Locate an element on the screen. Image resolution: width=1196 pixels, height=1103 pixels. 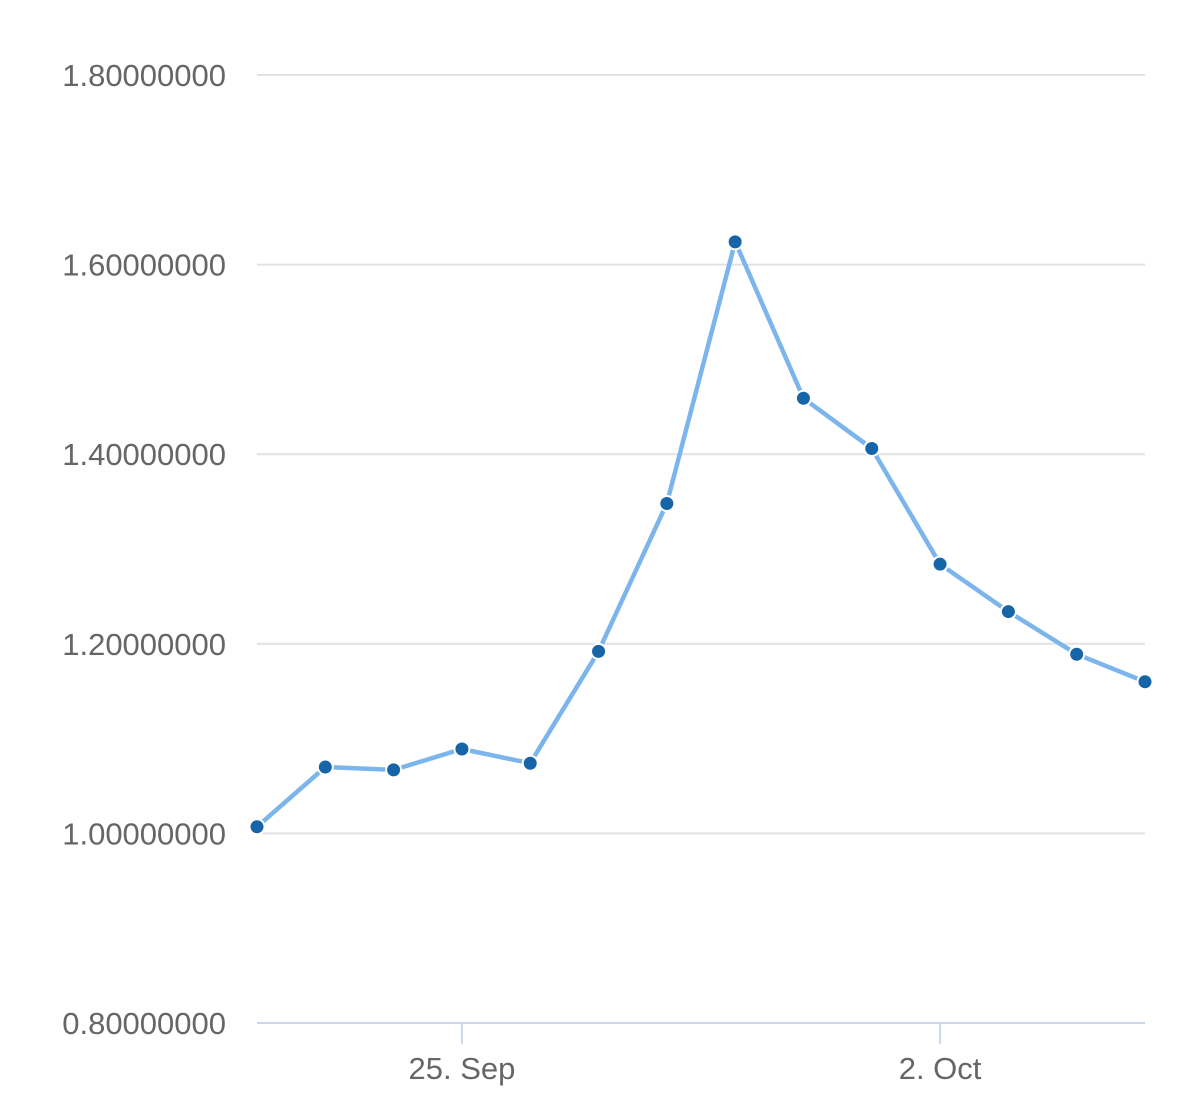
y-tick-label: 0.80000000 is located at coordinates (144, 1023).